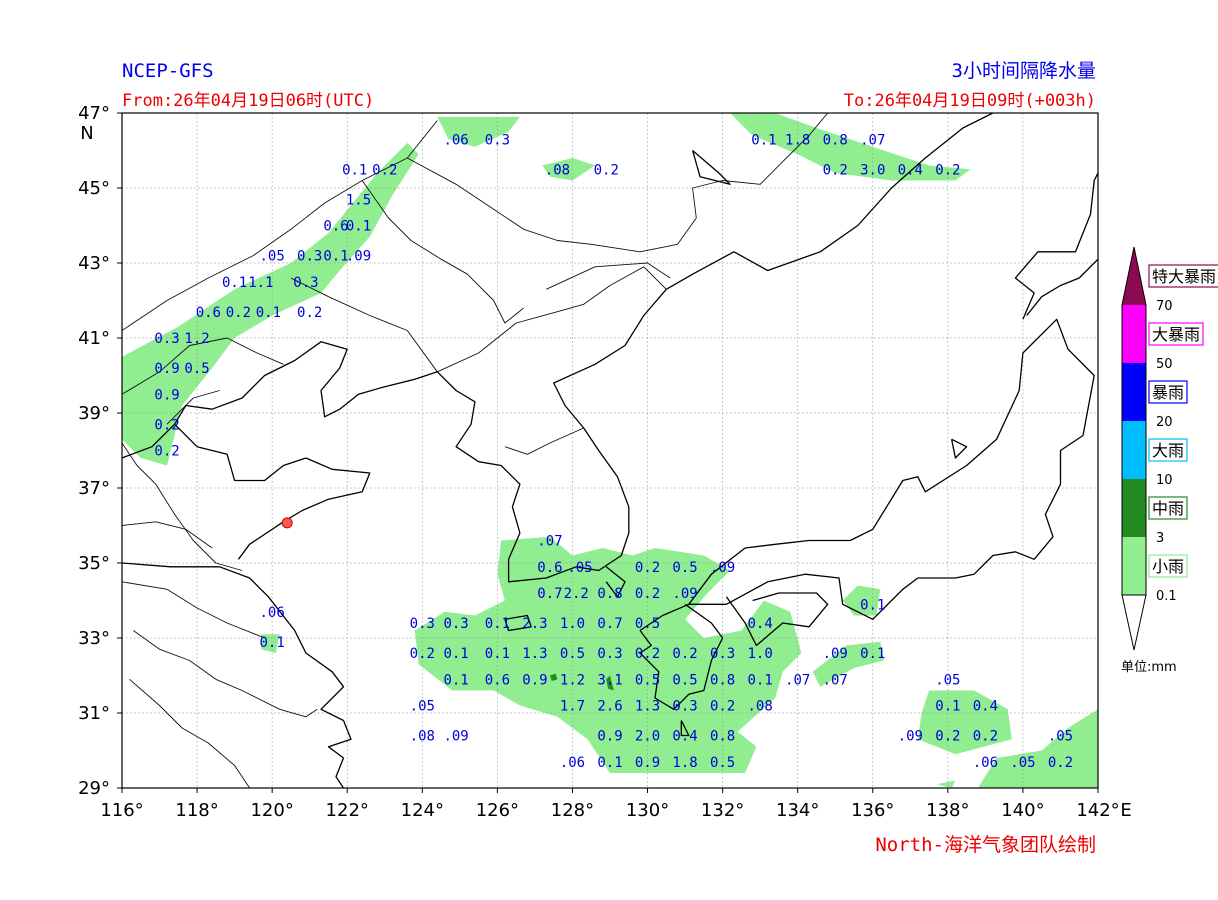 This screenshot has width=1218, height=900. What do you see at coordinates (647, 810) in the screenshot?
I see `lon-tick-label: 130°` at bounding box center [647, 810].